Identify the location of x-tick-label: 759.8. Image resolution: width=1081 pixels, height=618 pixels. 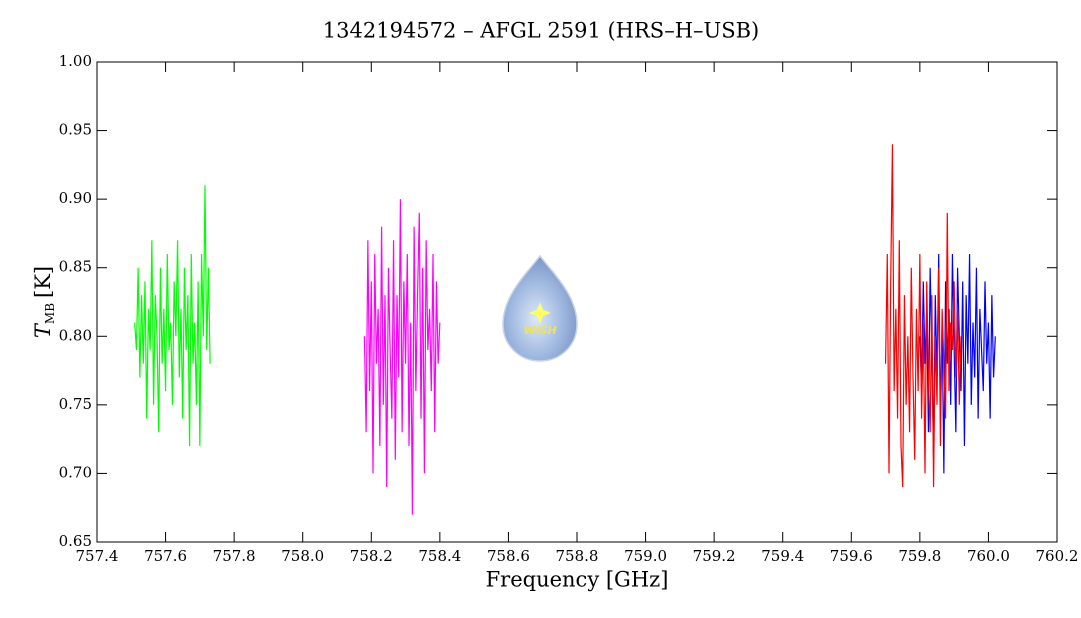
(919, 556).